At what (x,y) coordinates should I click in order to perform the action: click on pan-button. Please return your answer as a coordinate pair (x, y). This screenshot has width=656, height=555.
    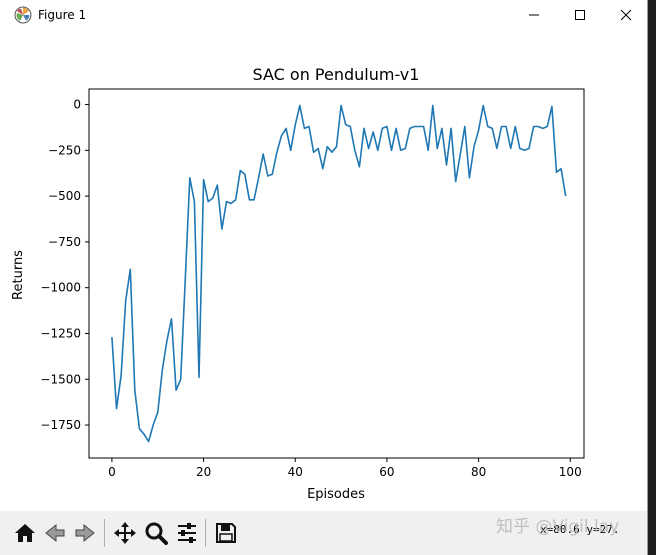
    Looking at the image, I should click on (125, 533).